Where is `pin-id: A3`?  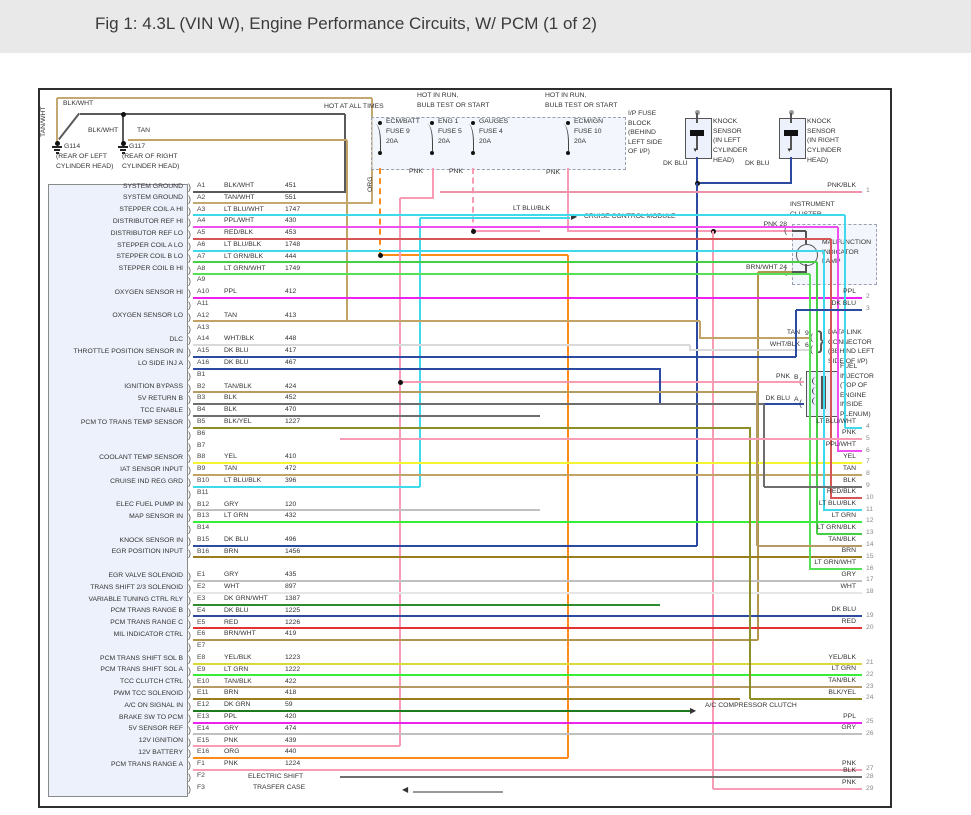 pin-id: A3 is located at coordinates (201, 209).